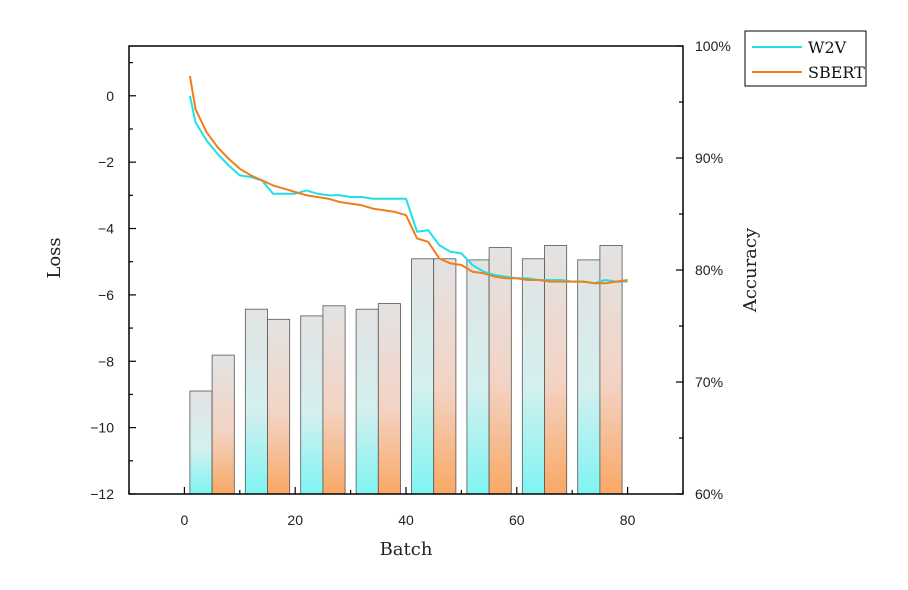 Image resolution: width=908 pixels, height=590 pixels. What do you see at coordinates (709, 382) in the screenshot?
I see `y-right-tick-label-70: 70%` at bounding box center [709, 382].